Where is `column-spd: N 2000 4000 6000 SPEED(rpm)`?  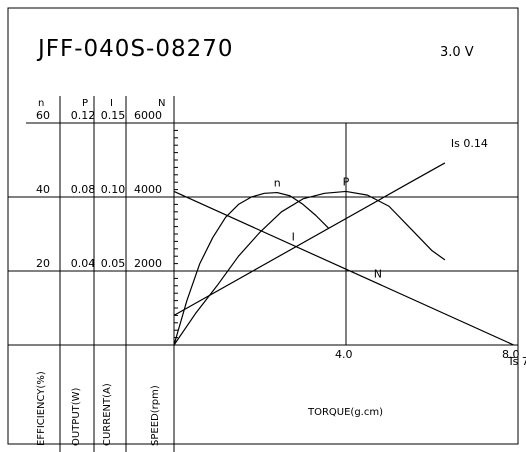
column-spd: N 2000 4000 6000 SPEED(rpm) is located at coordinates (154, 274).